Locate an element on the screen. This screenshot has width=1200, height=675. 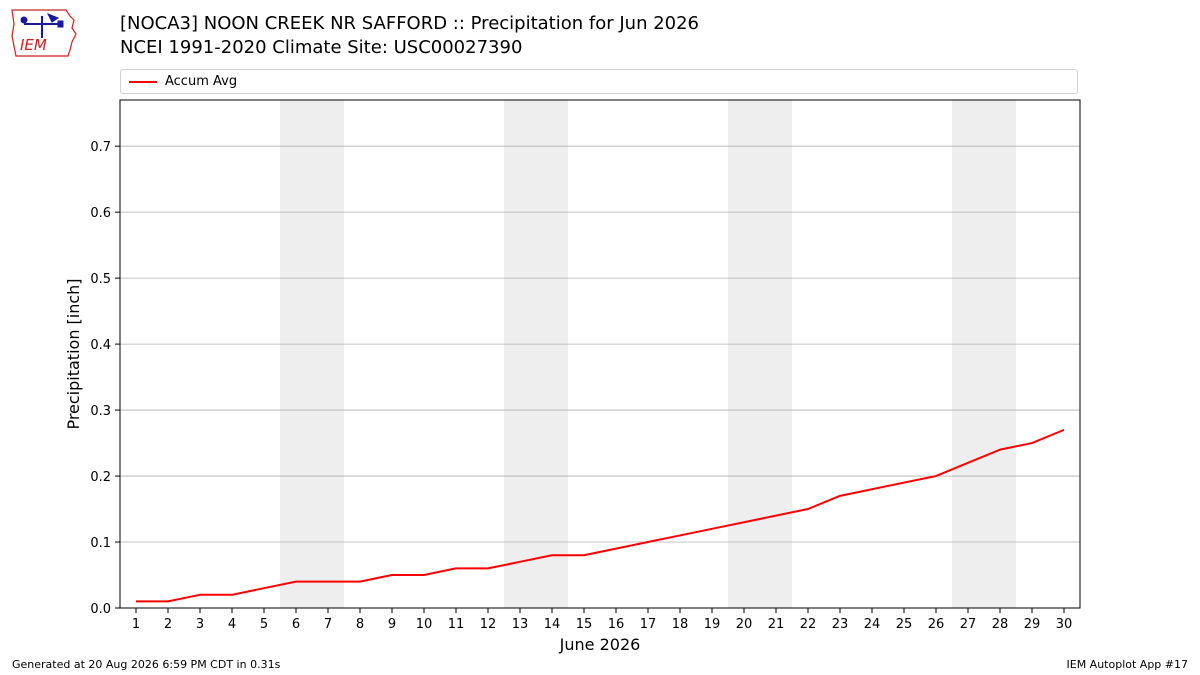
x-tick-label: 18 is located at coordinates (680, 624).